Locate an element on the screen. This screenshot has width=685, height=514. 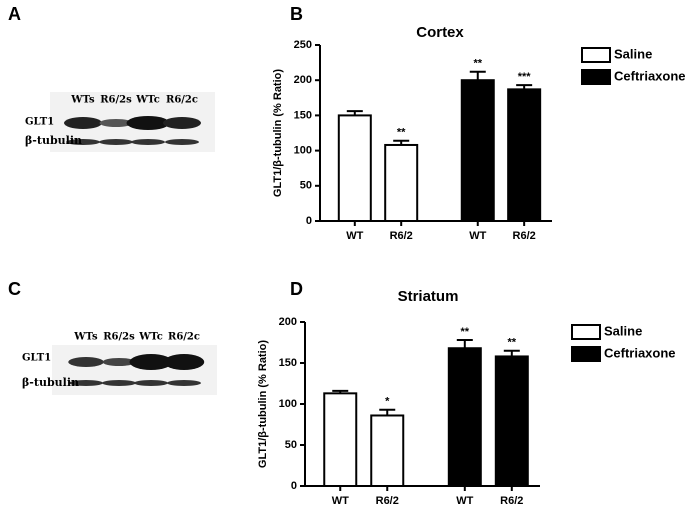
blot-background is located at coordinates (134, 370).